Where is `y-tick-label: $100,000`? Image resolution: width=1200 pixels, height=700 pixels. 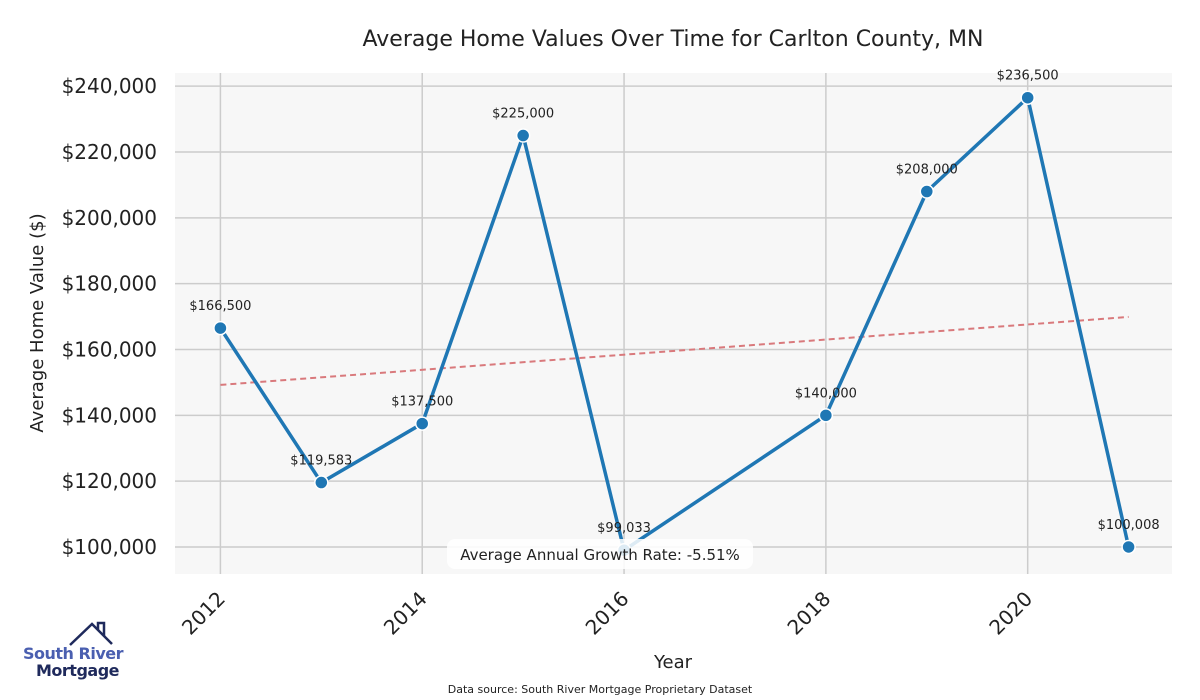
y-tick-label: $100,000 is located at coordinates (109, 547).